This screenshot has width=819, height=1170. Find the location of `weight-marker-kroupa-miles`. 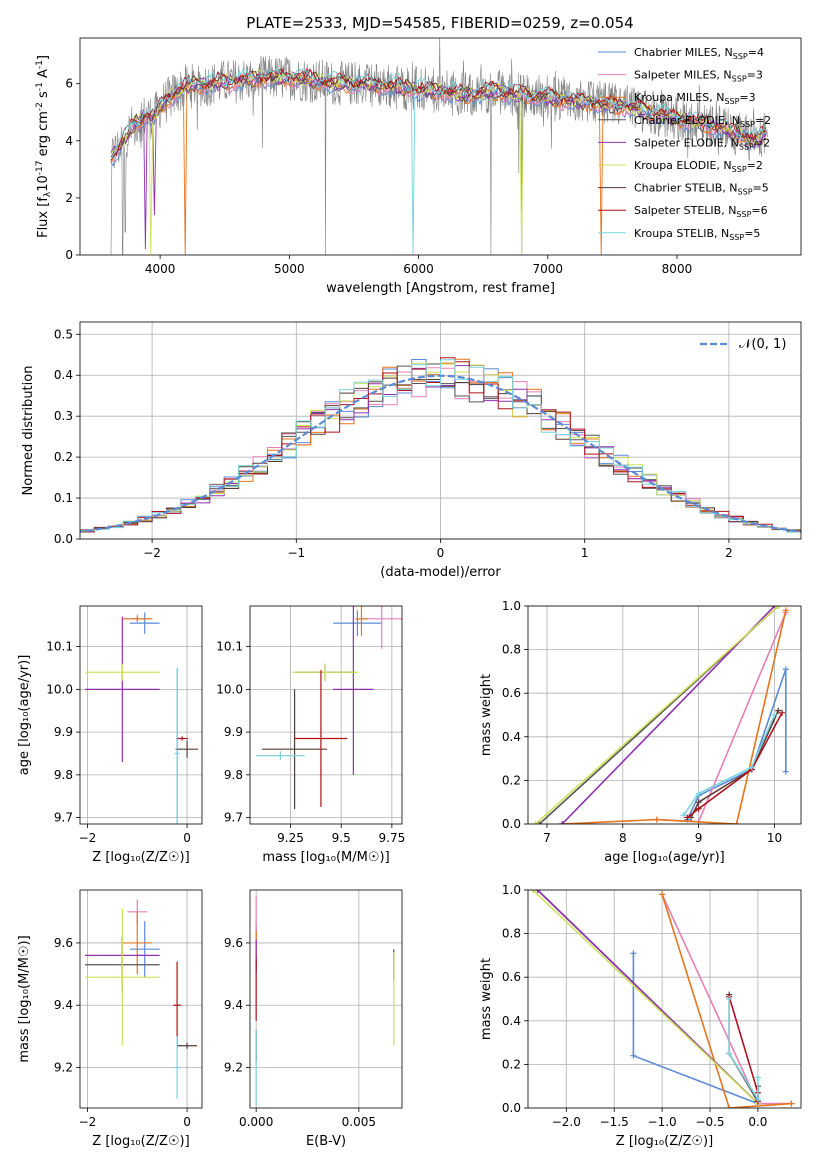

weight-marker-kroupa-miles is located at coordinates (662, 894).